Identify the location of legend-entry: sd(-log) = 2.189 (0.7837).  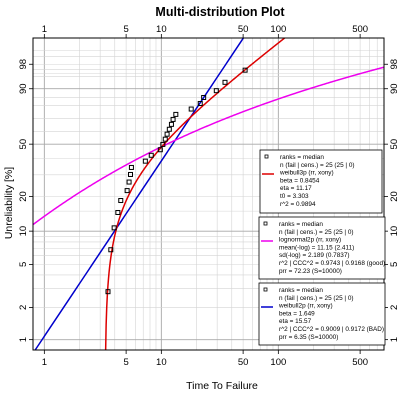
(314, 255).